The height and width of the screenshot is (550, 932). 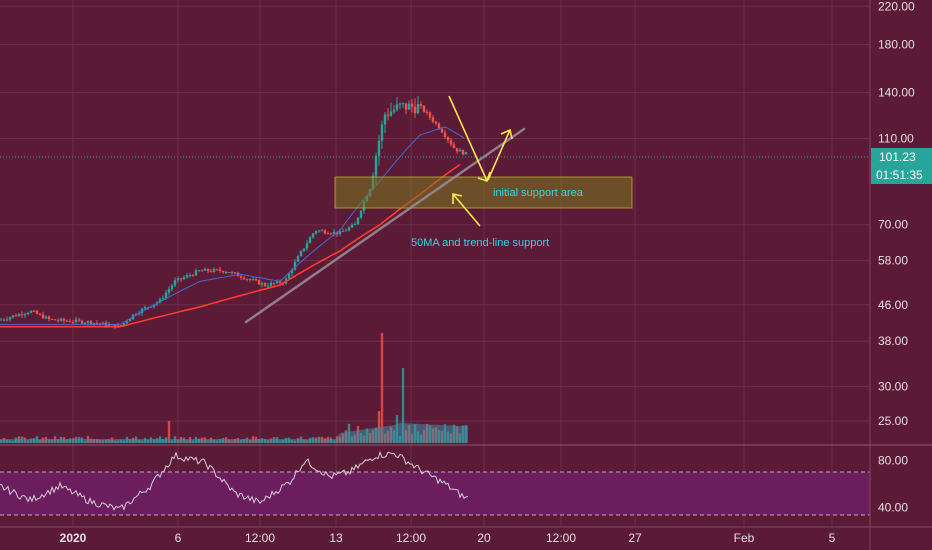 What do you see at coordinates (483, 192) in the screenshot?
I see `support-zone` at bounding box center [483, 192].